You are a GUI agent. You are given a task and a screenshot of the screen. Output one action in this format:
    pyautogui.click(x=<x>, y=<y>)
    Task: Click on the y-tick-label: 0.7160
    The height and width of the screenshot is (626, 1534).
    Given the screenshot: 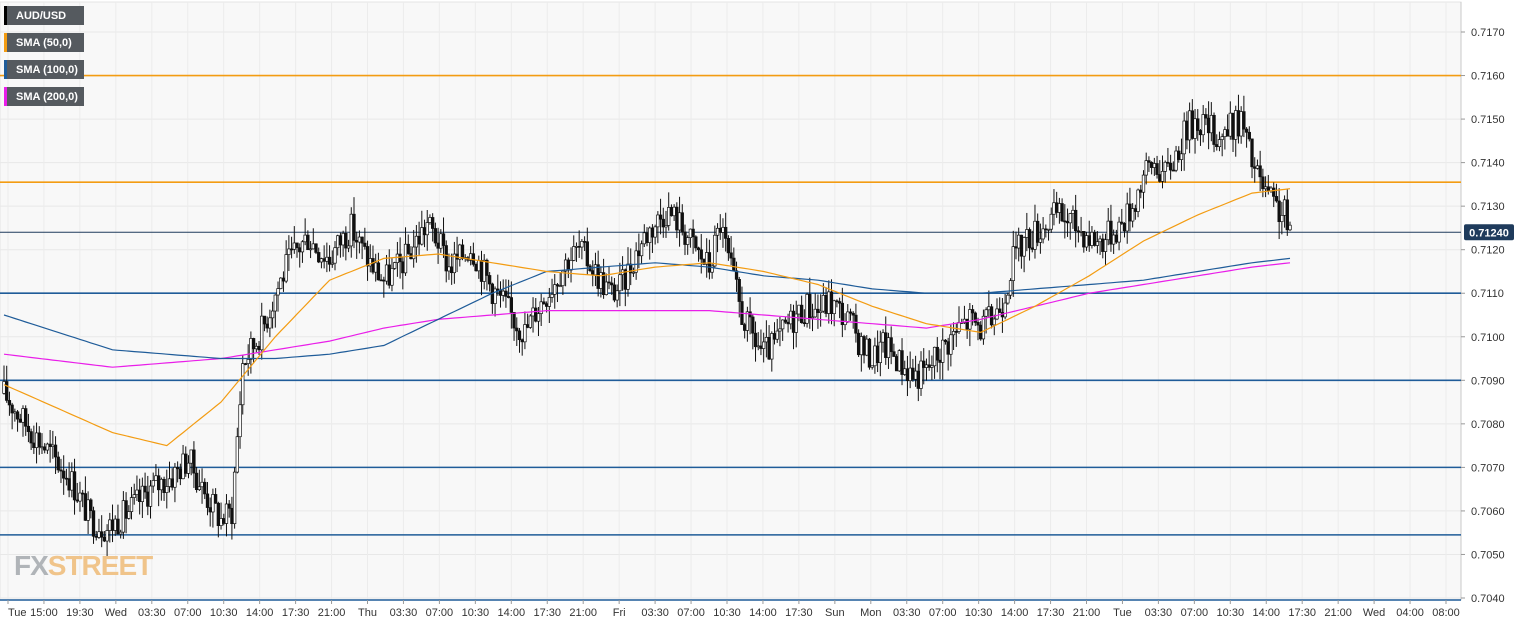 What is the action you would take?
    pyautogui.click(x=1488, y=77)
    